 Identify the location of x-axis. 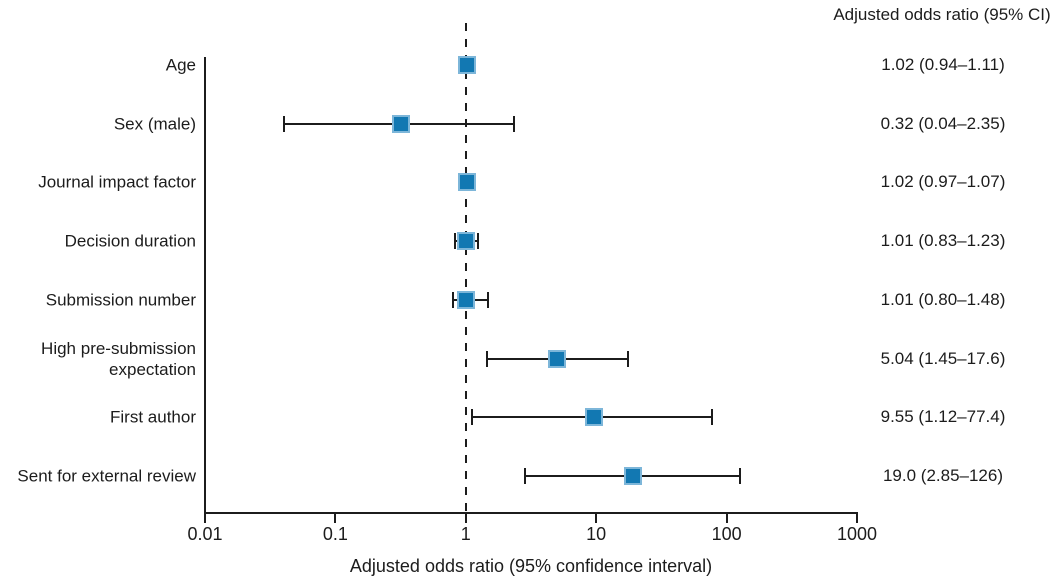
(531, 513).